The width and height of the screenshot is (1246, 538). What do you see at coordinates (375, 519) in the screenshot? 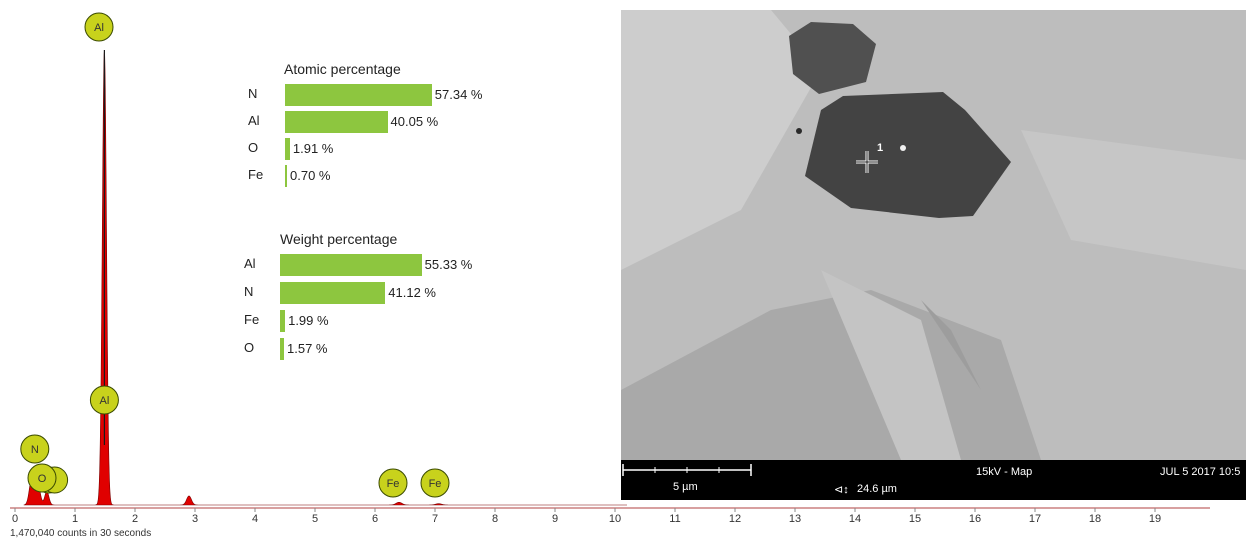
I see `x-tick-label: 6` at bounding box center [375, 519].